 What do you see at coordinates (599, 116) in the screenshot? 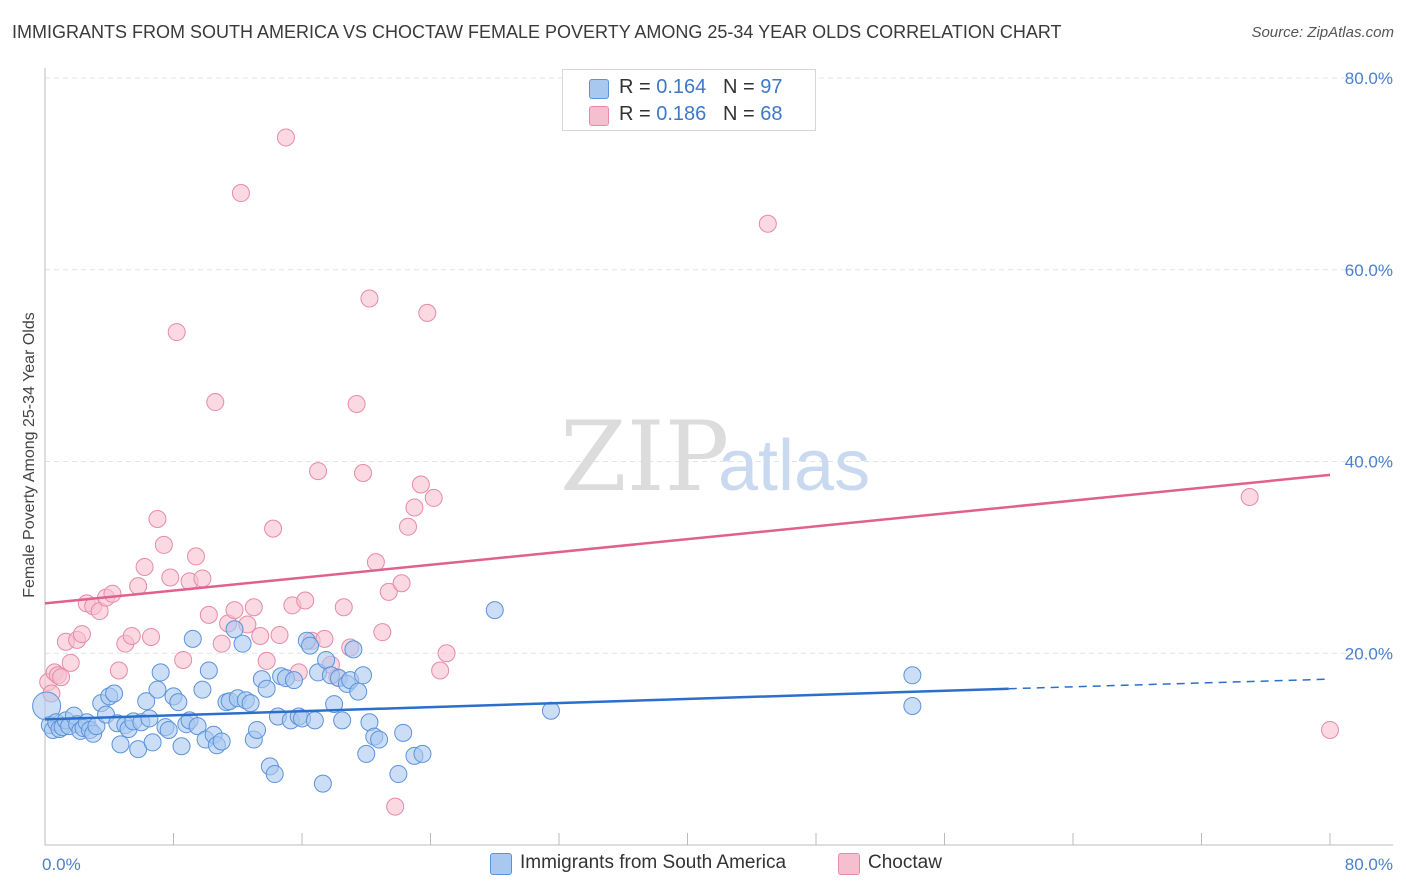
I see `legend-swatch-pink` at bounding box center [599, 116].